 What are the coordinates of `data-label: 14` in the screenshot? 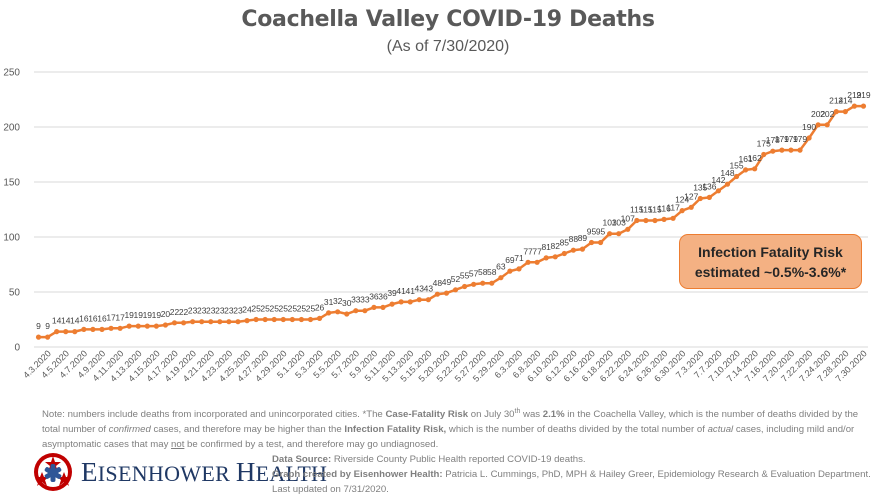 It's located at (75, 321).